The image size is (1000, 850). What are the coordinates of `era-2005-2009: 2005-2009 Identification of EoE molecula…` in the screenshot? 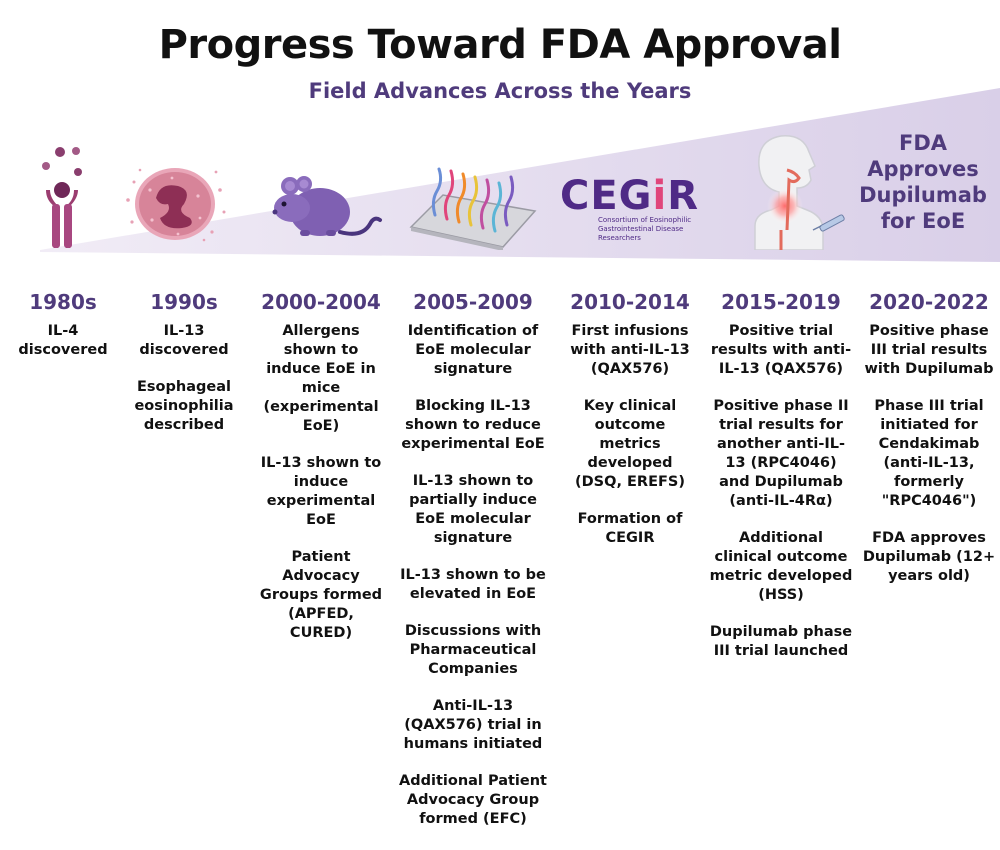 It's located at (473, 568).